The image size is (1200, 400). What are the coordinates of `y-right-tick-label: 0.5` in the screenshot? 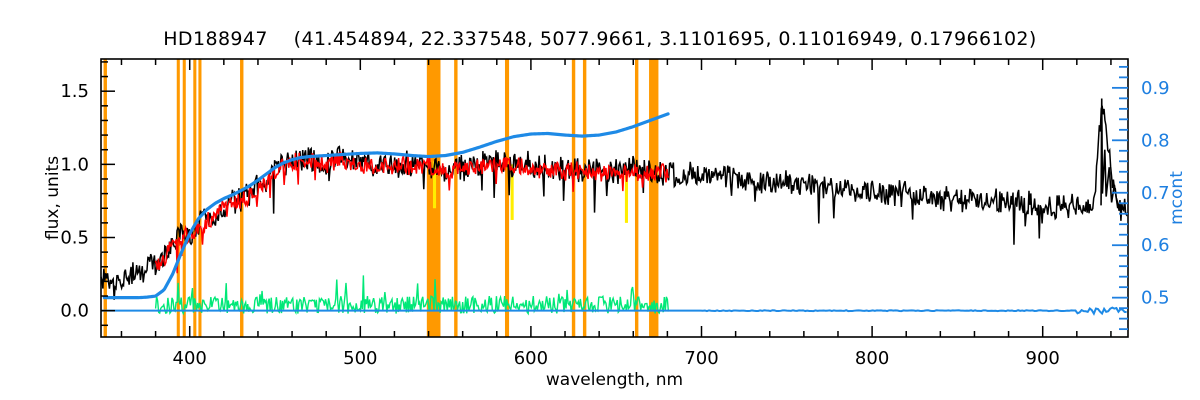 It's located at (1155, 298).